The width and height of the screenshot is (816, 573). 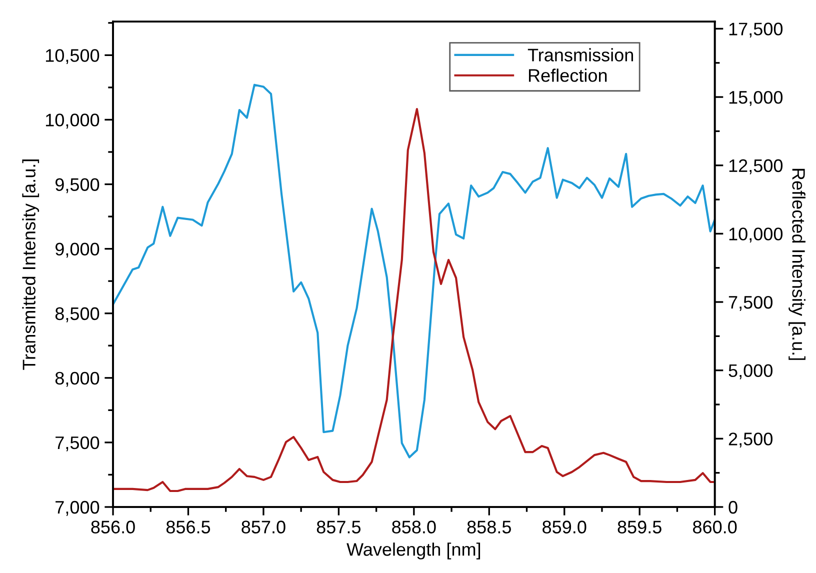 What do you see at coordinates (756, 30) in the screenshot?
I see `y2-tick-label: 17,500` at bounding box center [756, 30].